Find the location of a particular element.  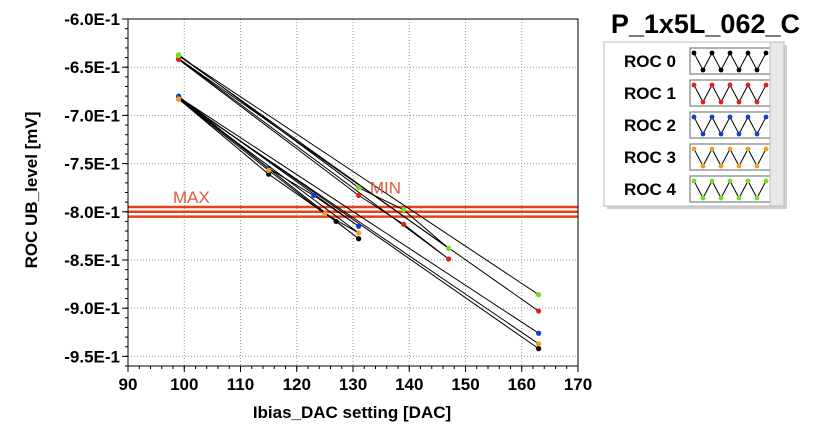

legend-item: ROC 2 is located at coordinates (697, 125).